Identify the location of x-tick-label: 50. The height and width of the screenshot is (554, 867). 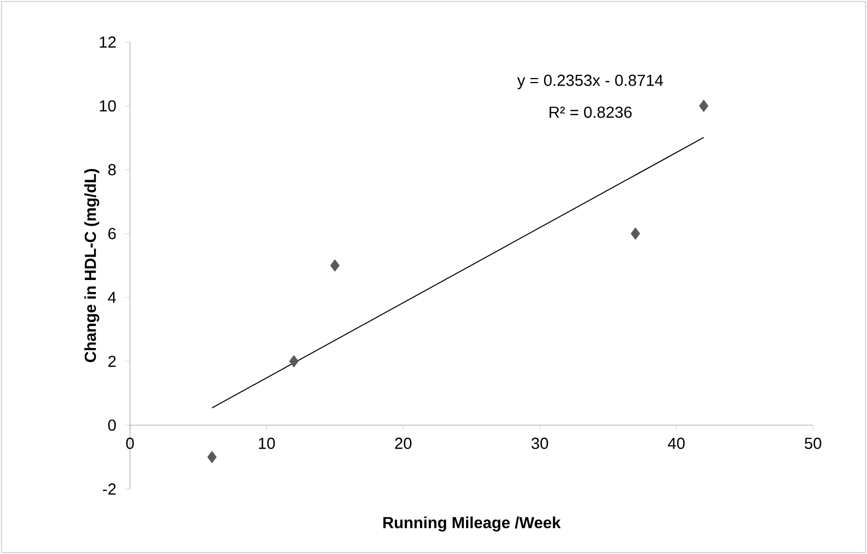
(813, 444).